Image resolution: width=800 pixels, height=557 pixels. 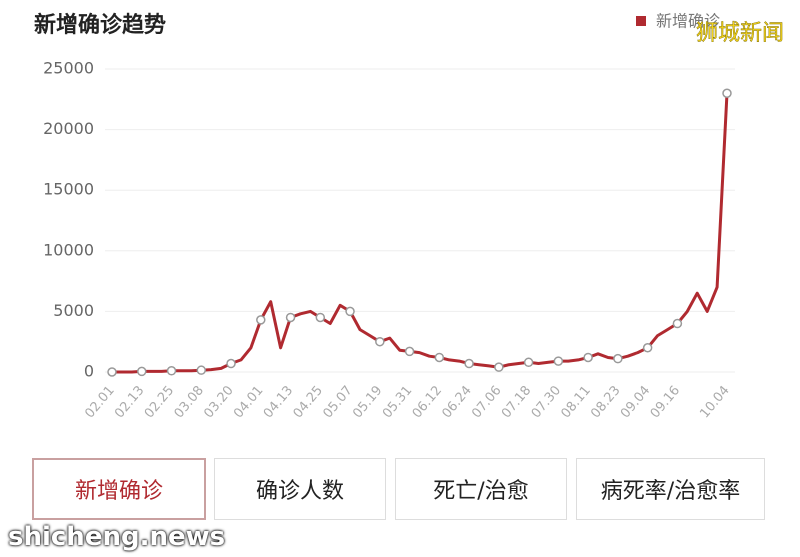 What do you see at coordinates (189, 402) in the screenshot?
I see `x-tick-label: 03.08` at bounding box center [189, 402].